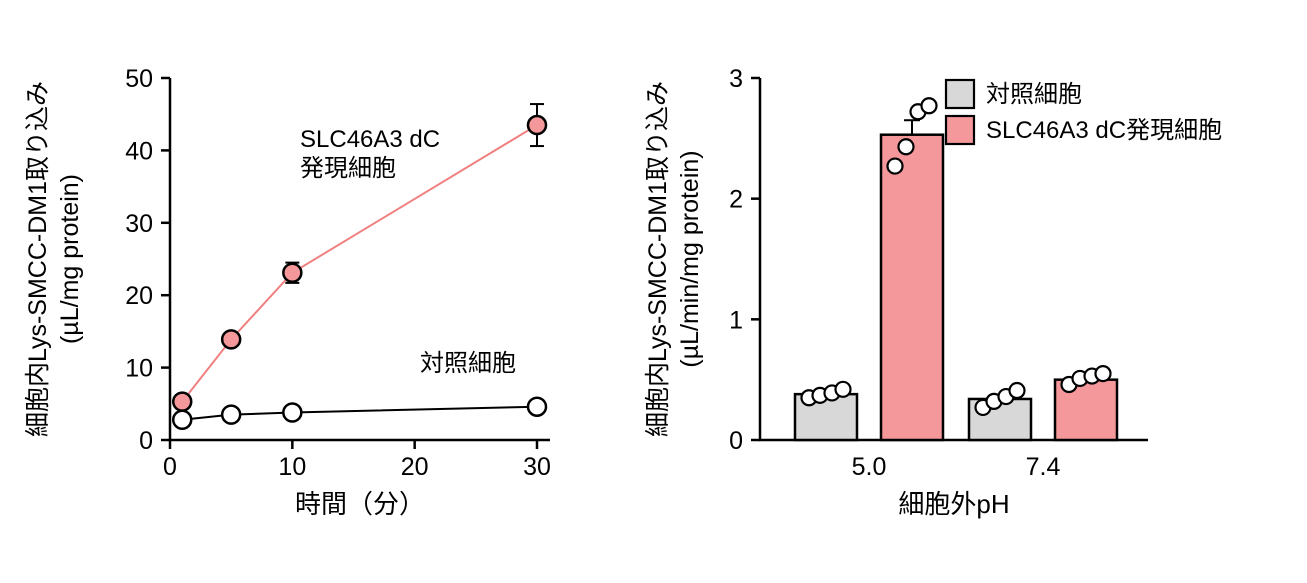 The image size is (1307, 583). I want to click on bar-series-slc46a3, so click(999, 269).